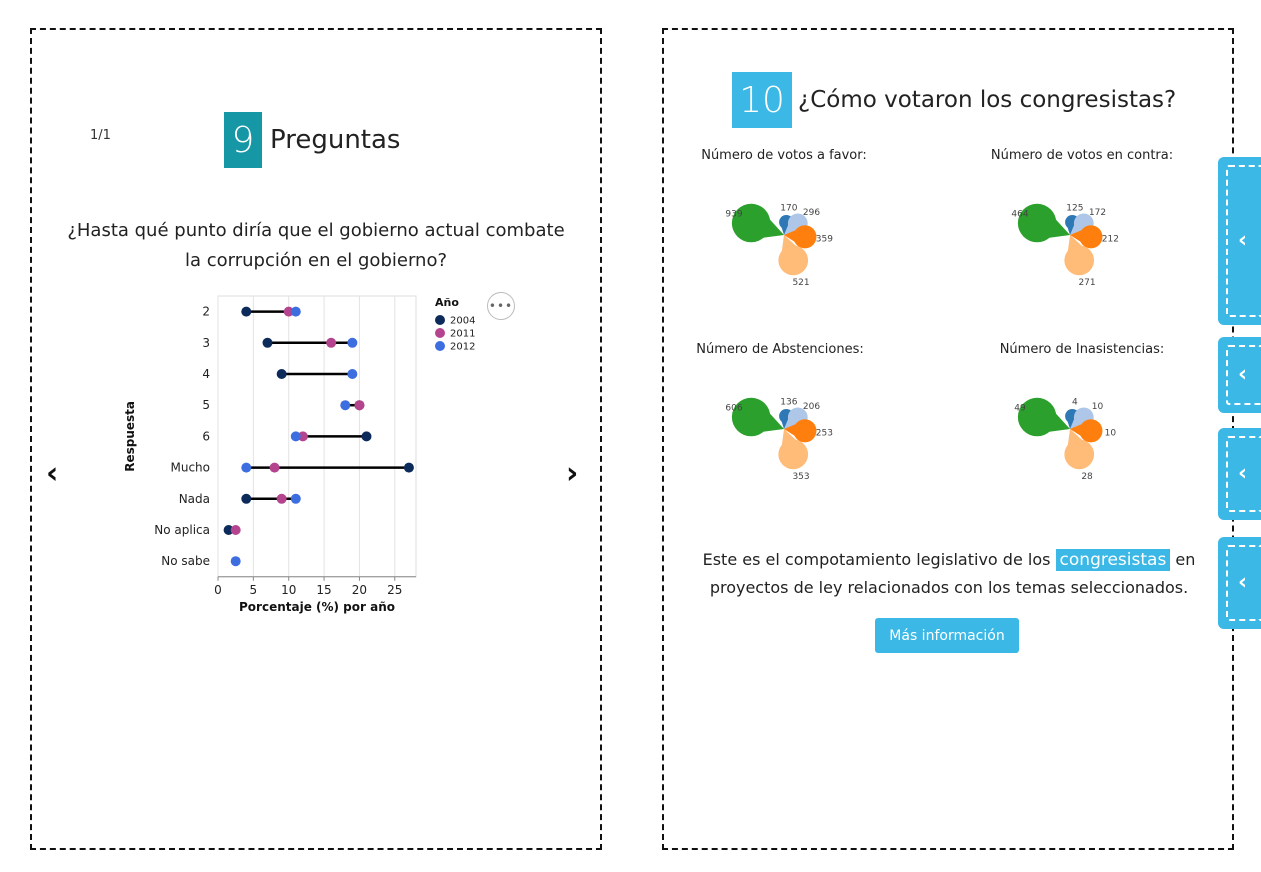  Describe the element at coordinates (1082, 155) in the screenshot. I see `pie-caption-contra: Número de votos en contra:` at that location.